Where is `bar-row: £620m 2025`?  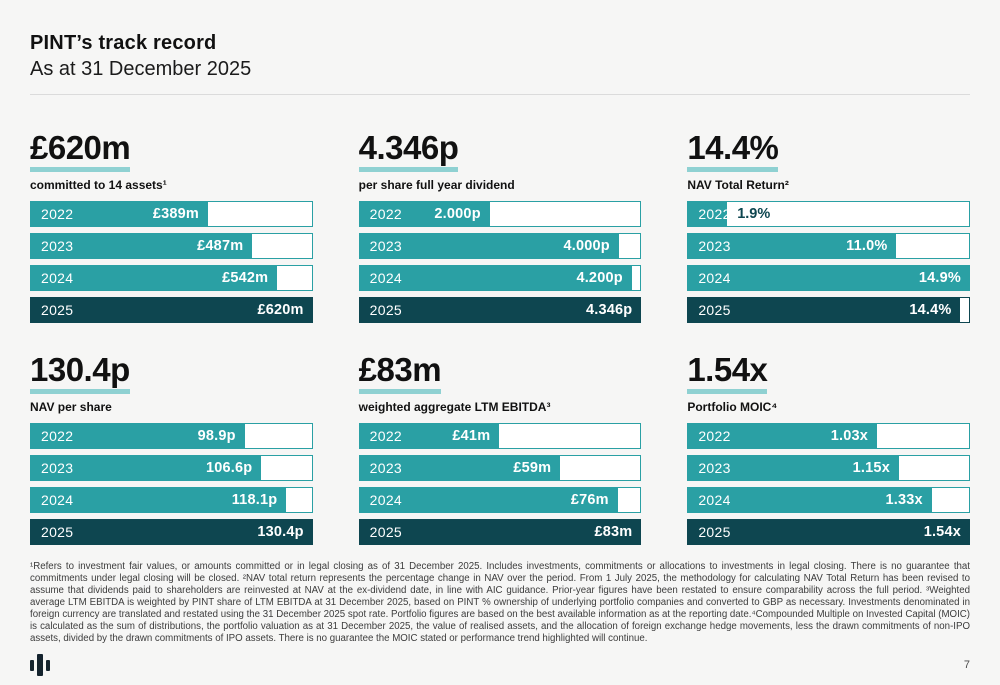 bar-row: £620m 2025 is located at coordinates (171, 310).